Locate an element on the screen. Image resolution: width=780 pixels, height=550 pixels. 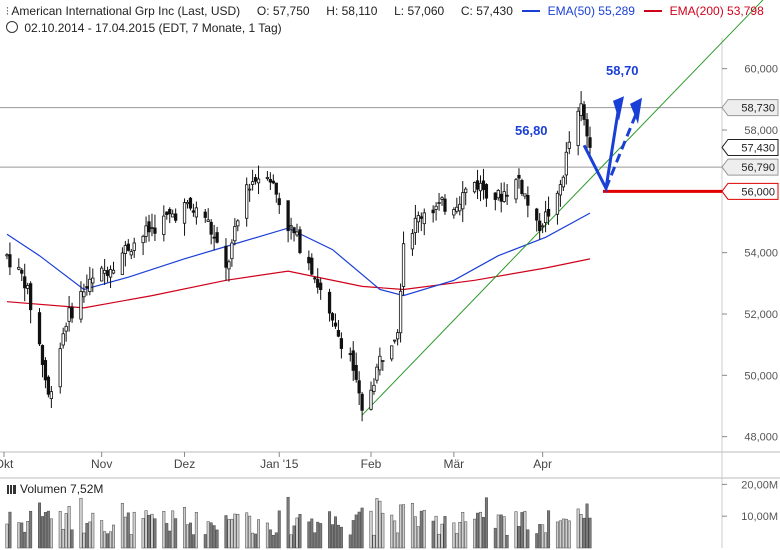
close-value: C: 57,430 is located at coordinates (486, 11).